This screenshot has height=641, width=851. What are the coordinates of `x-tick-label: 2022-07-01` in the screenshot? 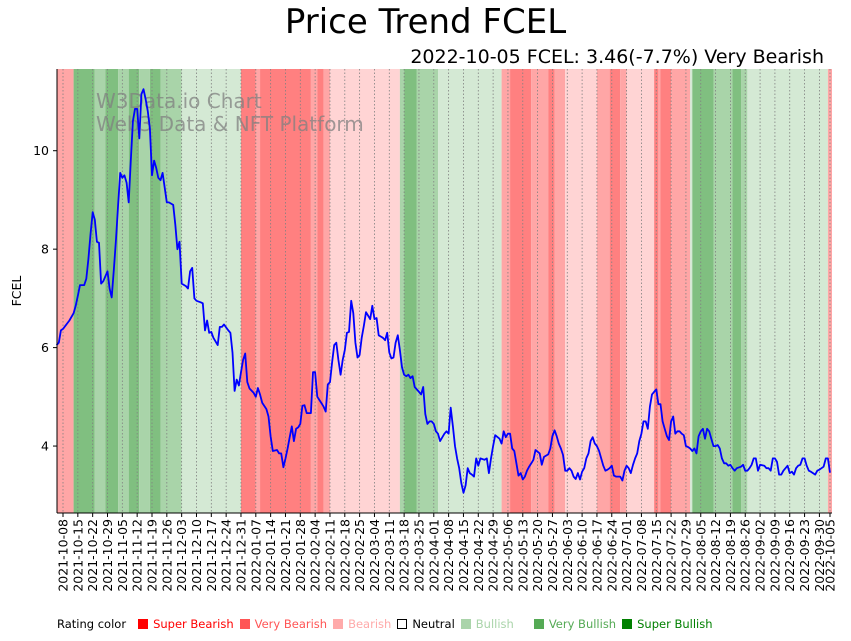 It's located at (626, 555).